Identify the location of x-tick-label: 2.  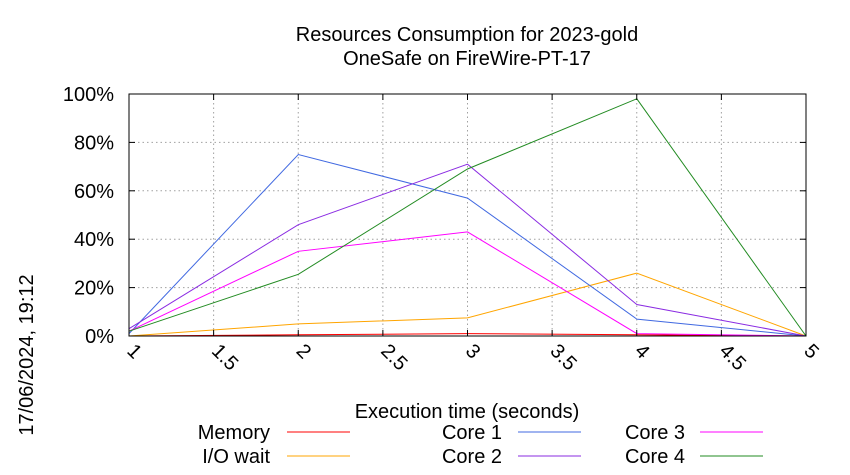
(303, 351).